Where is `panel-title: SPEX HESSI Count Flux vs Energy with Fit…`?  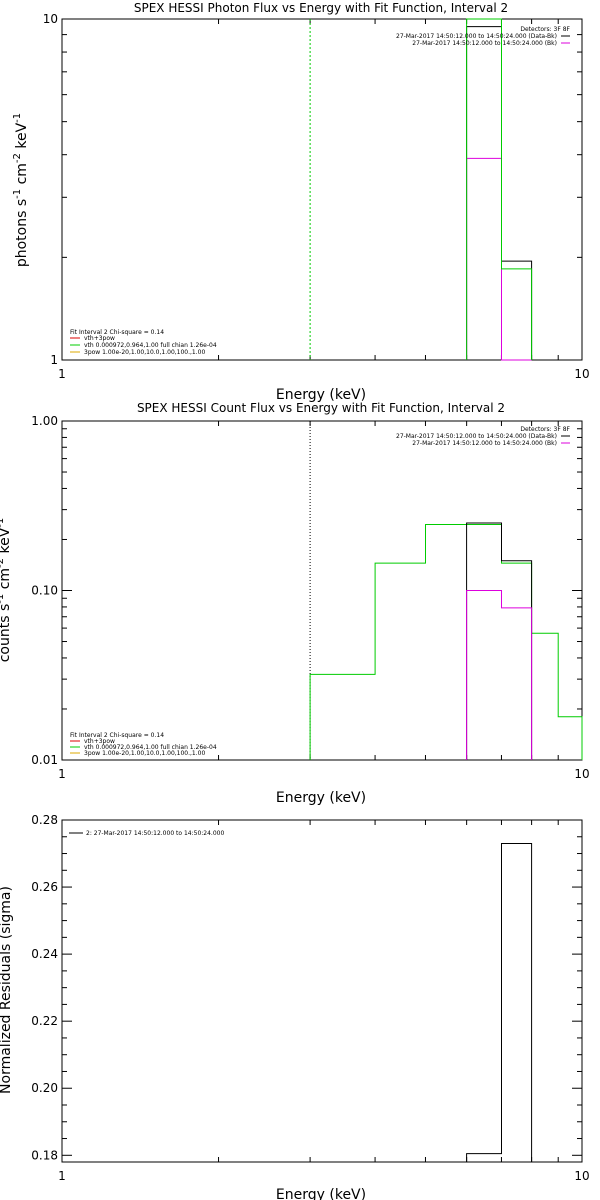 panel-title: SPEX HESSI Count Flux vs Energy with Fit… is located at coordinates (321, 408).